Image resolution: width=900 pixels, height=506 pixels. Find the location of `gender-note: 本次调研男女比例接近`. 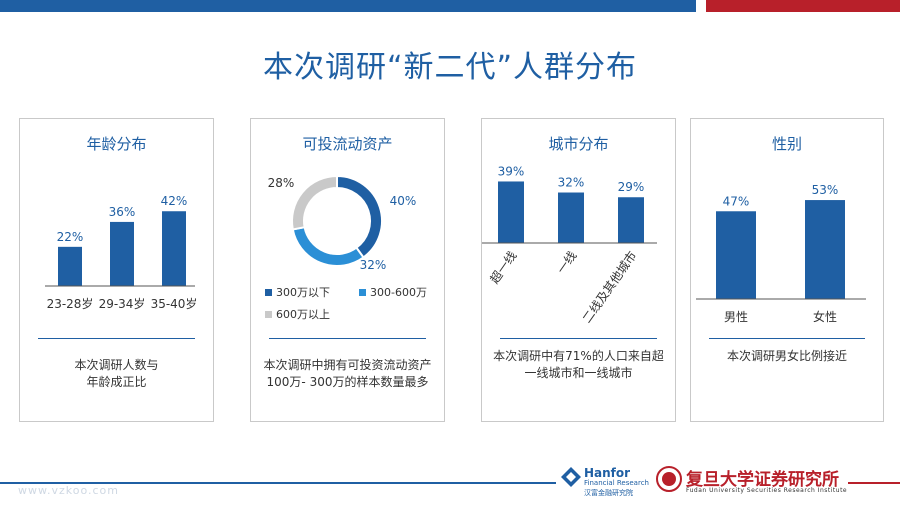

gender-note: 本次调研男女比例接近 is located at coordinates (787, 356).